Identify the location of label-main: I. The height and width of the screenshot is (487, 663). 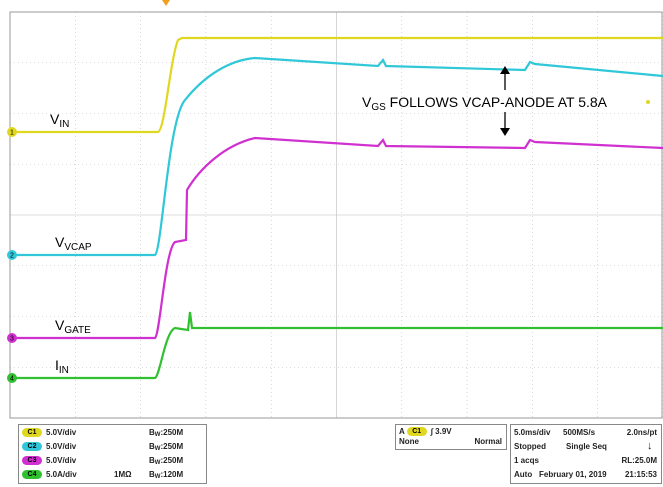
(57, 365).